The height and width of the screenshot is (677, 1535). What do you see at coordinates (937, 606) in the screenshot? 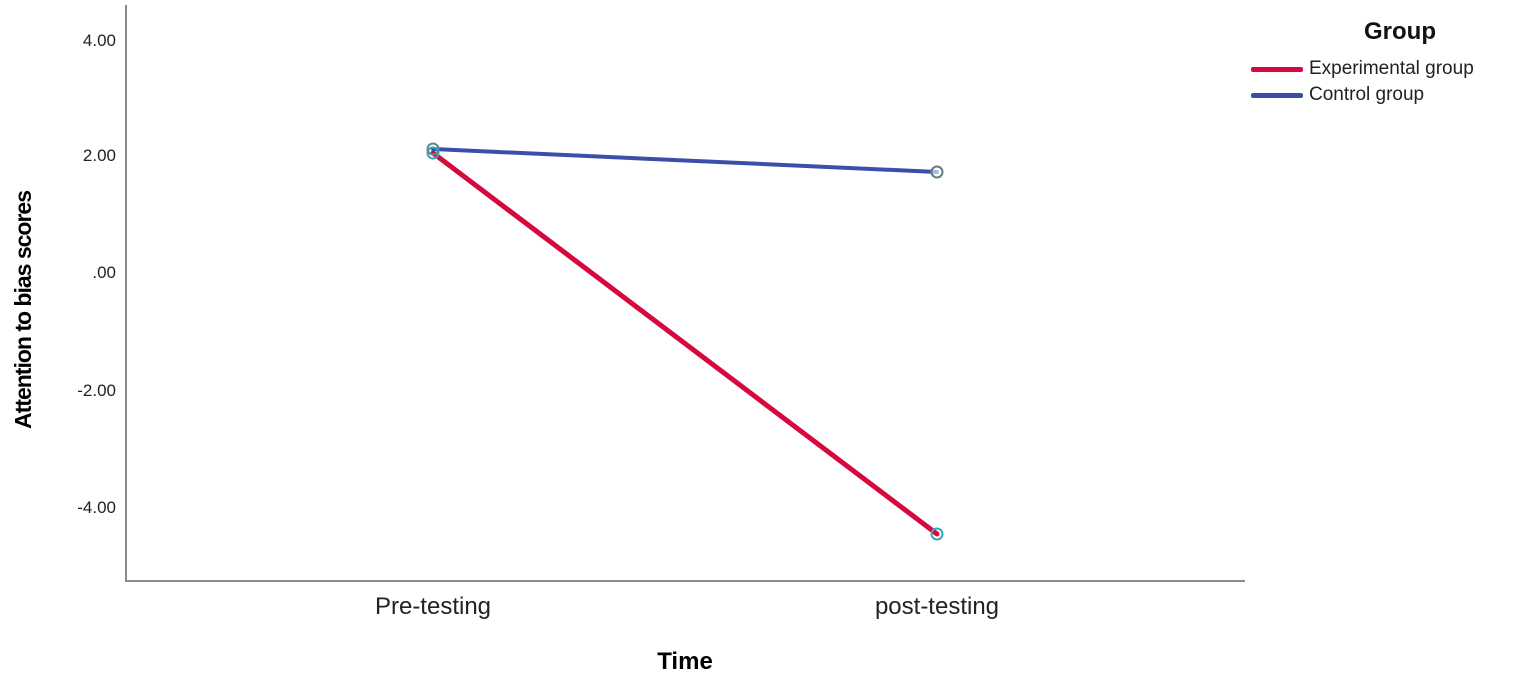
I see `x-category-label: post-testing` at bounding box center [937, 606].